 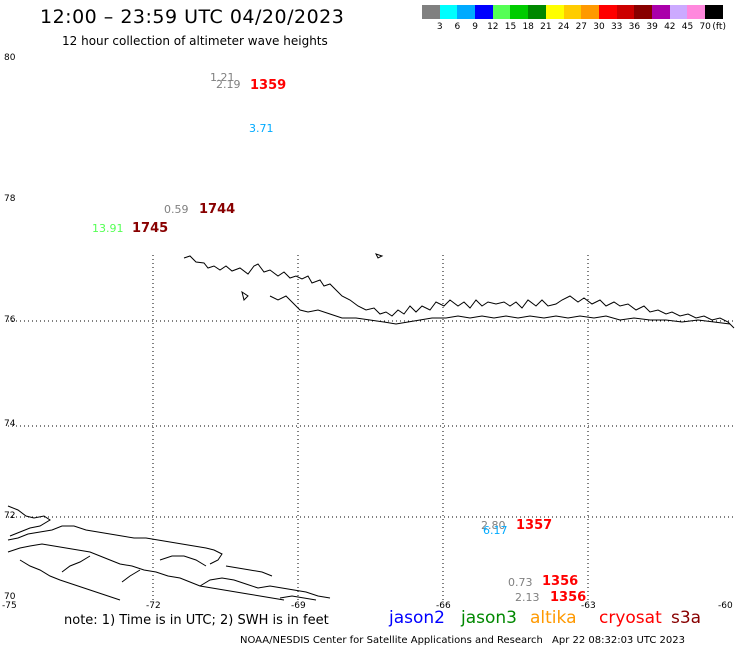 I want to click on lon-label-minus72: -72, so click(x=153, y=606).